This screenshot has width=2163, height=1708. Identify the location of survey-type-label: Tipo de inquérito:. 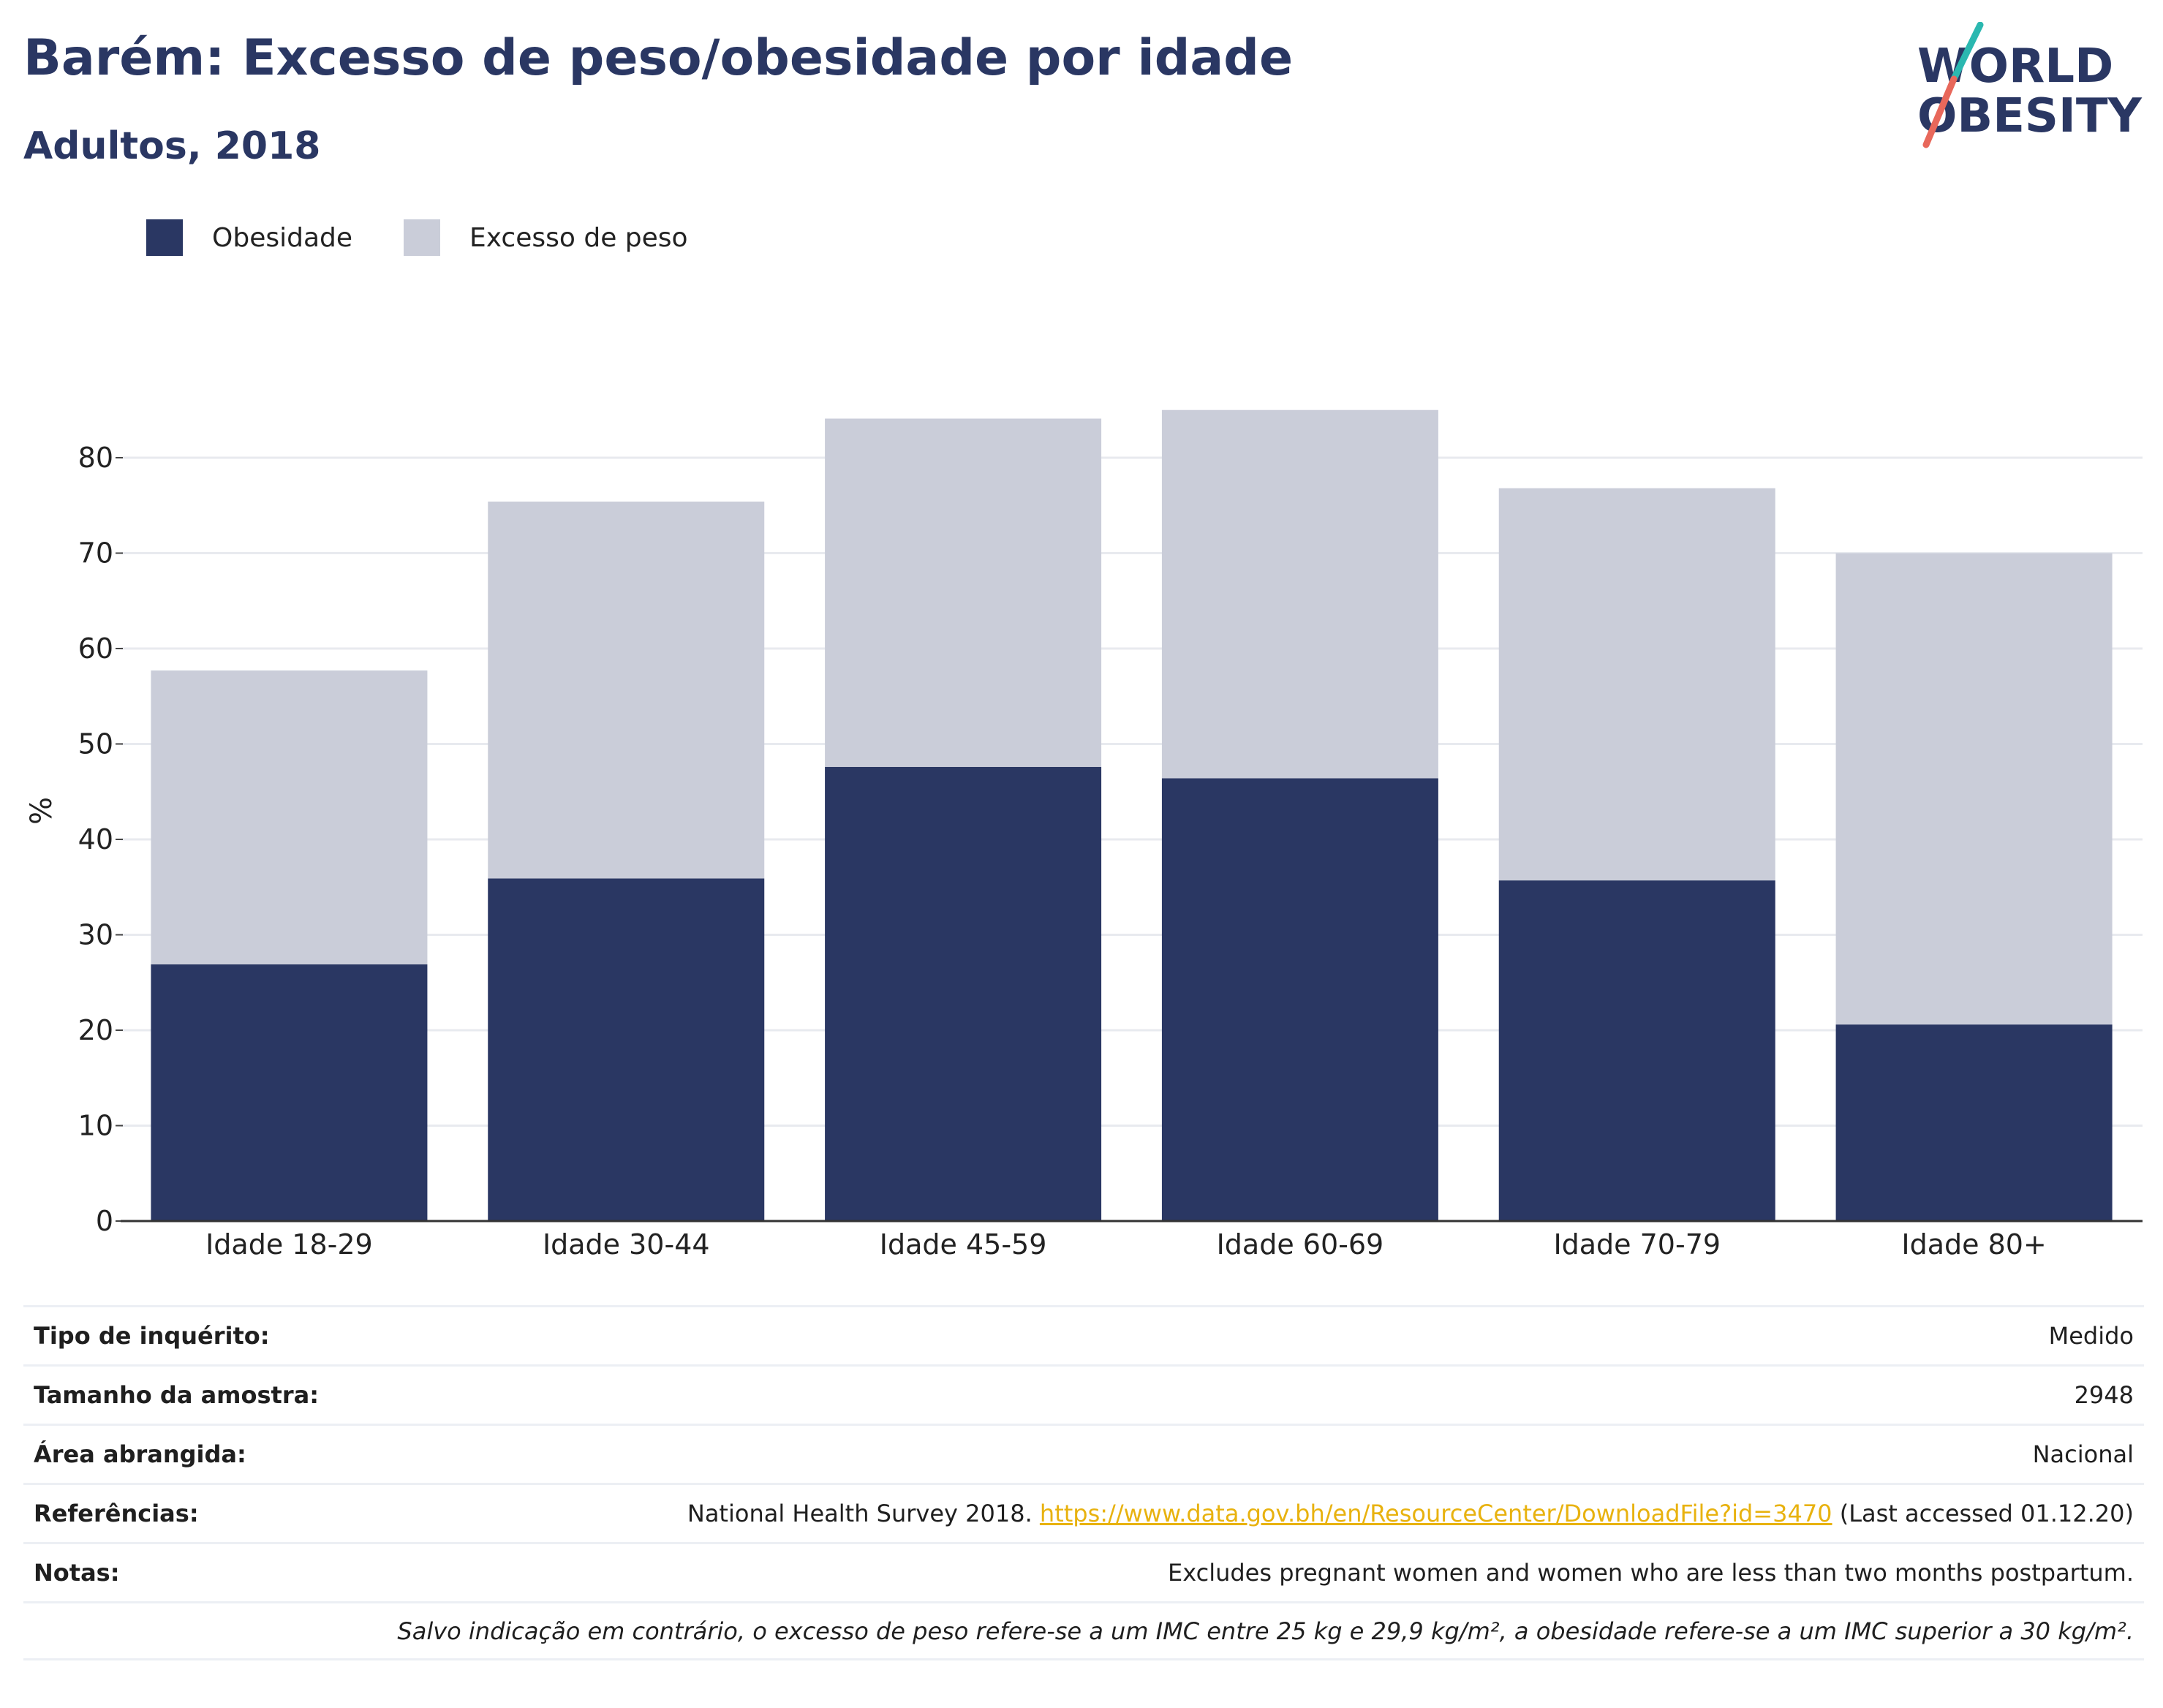
(152, 1336).